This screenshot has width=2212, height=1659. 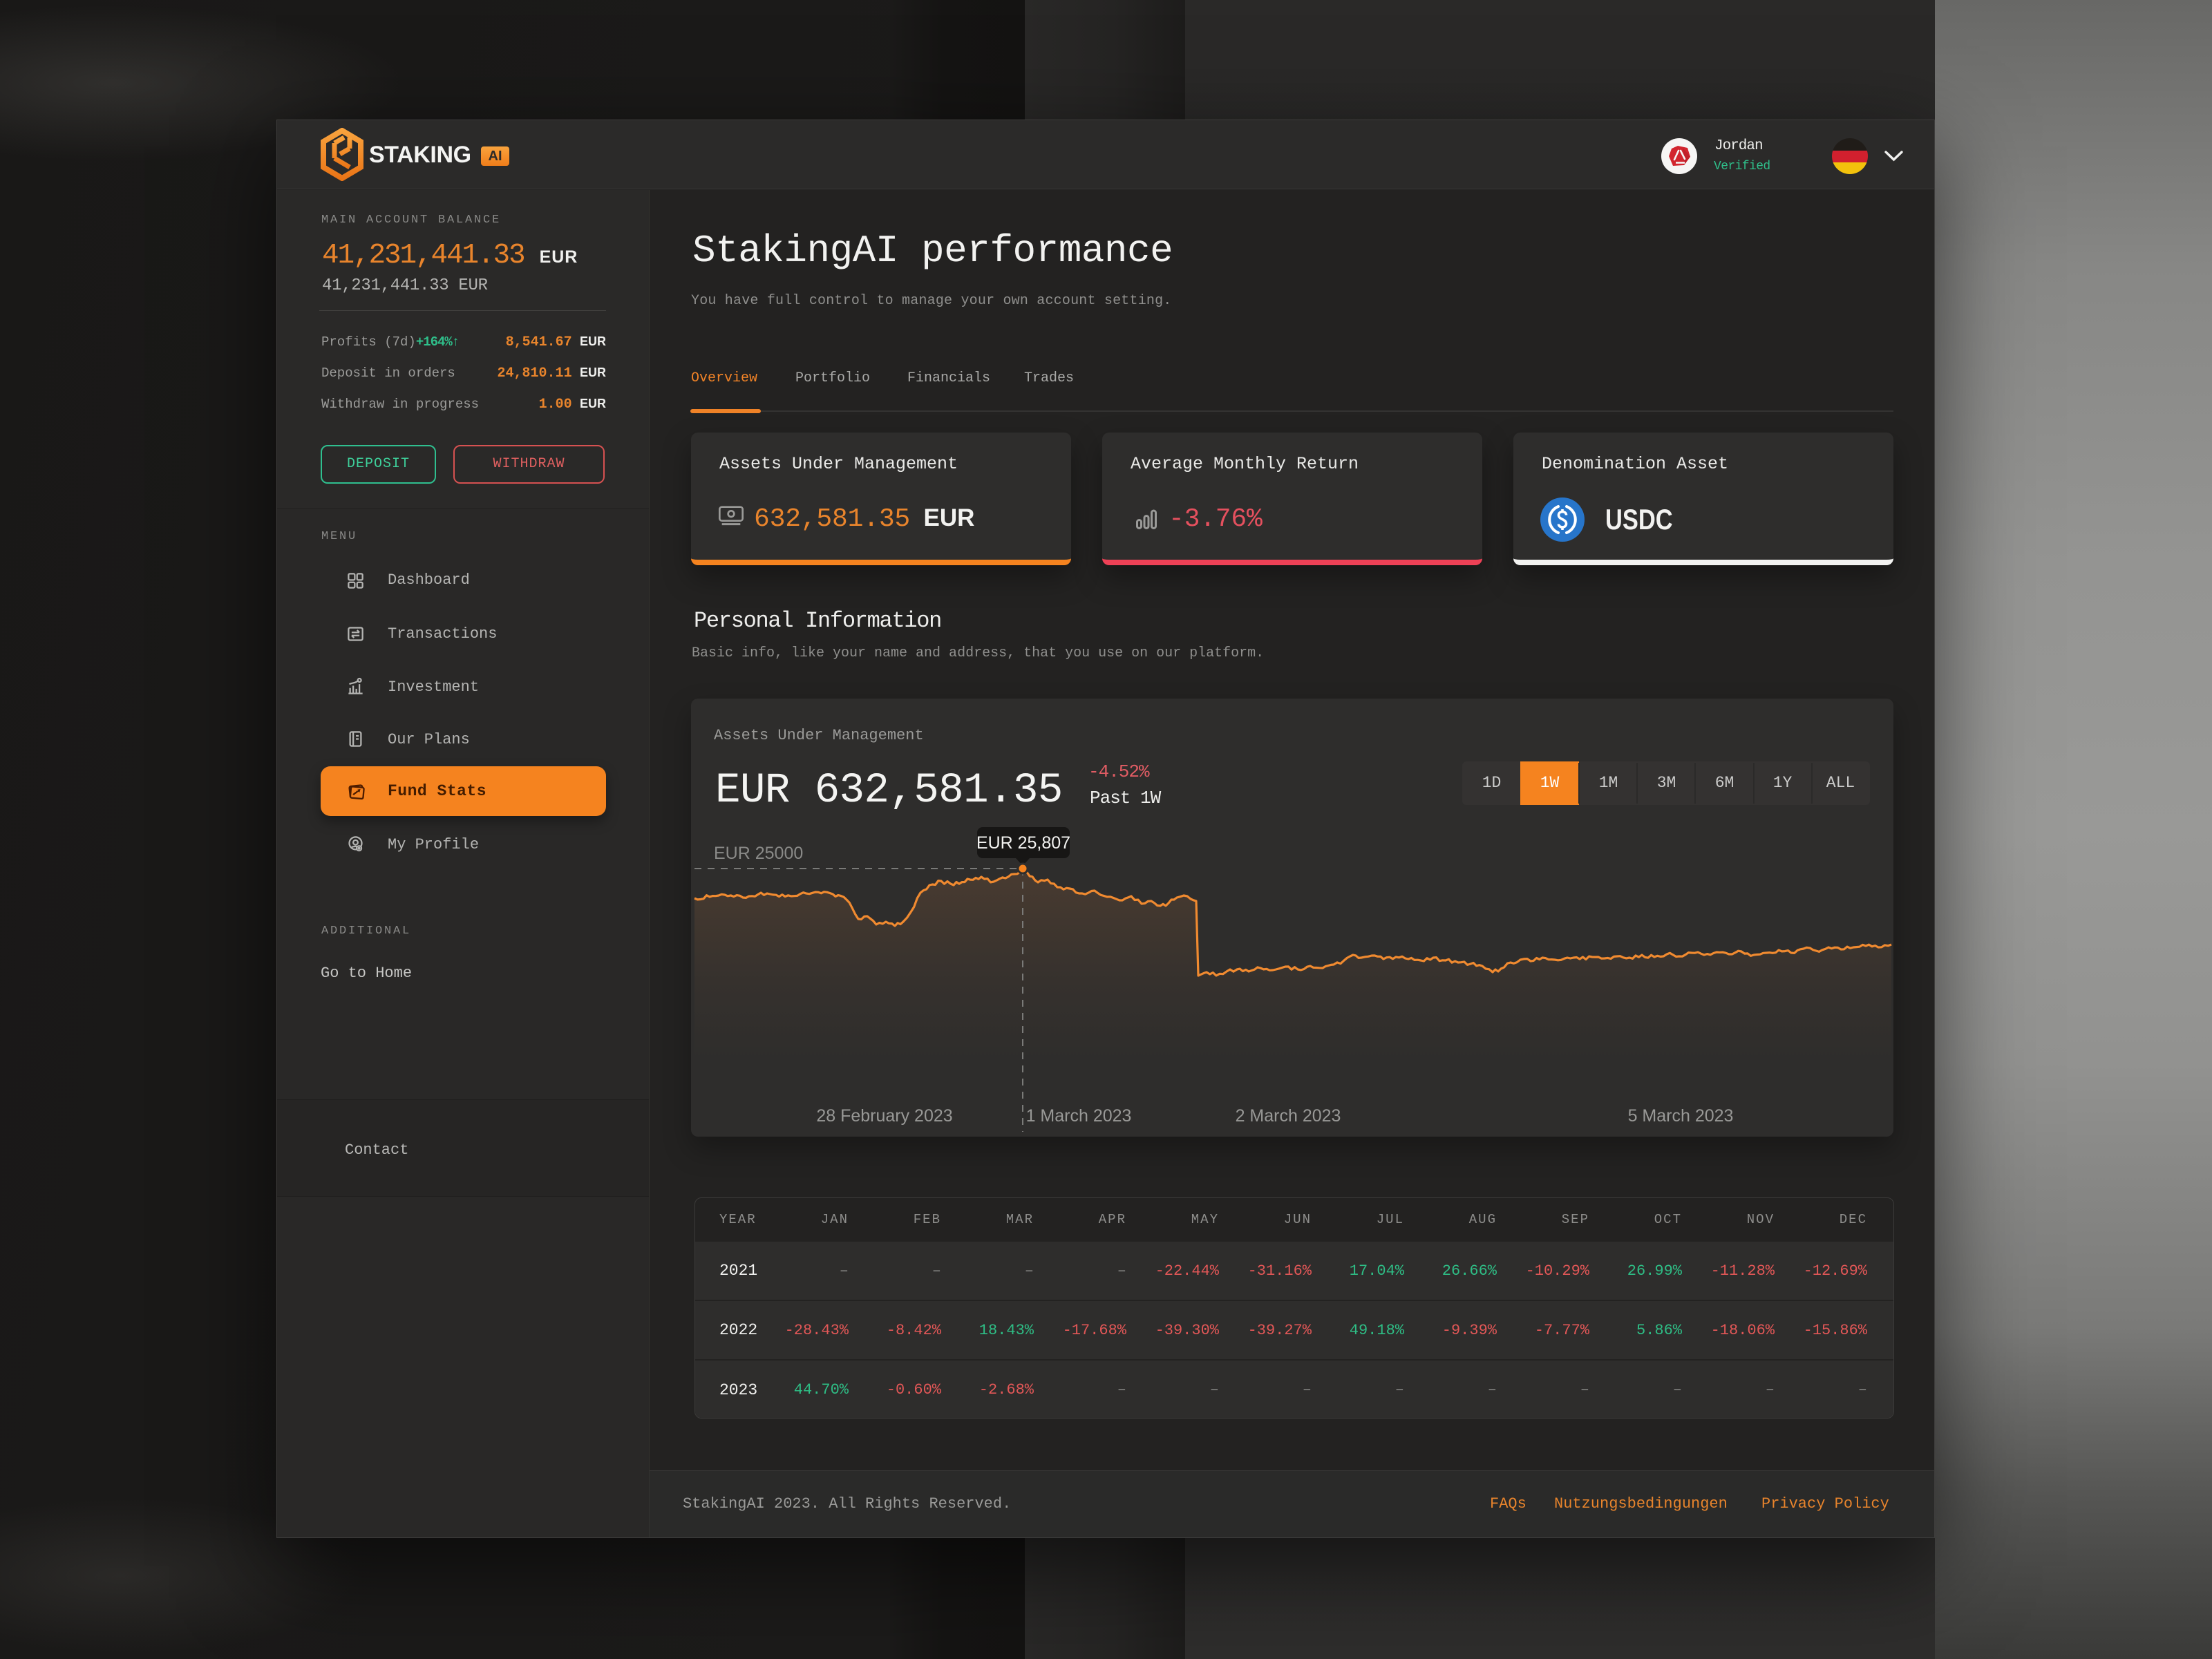 I want to click on svg-text: 2 March 2023, so click(x=1288, y=1116).